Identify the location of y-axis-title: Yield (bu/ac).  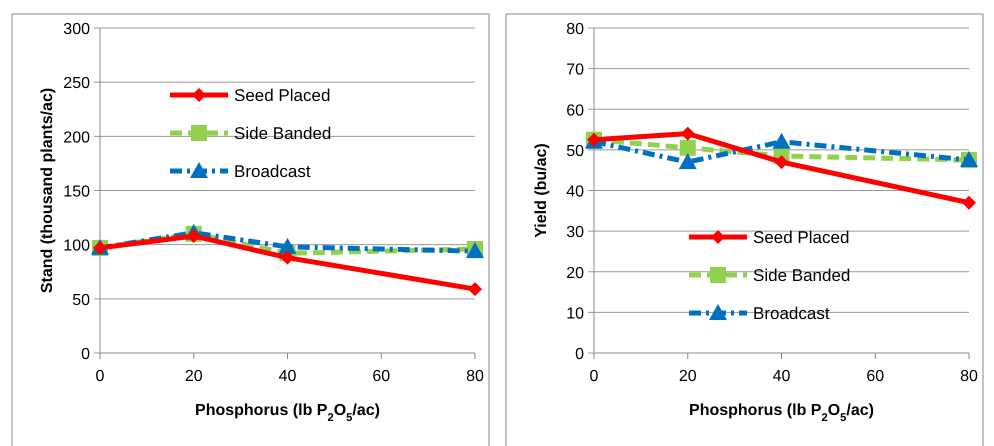
(541, 190).